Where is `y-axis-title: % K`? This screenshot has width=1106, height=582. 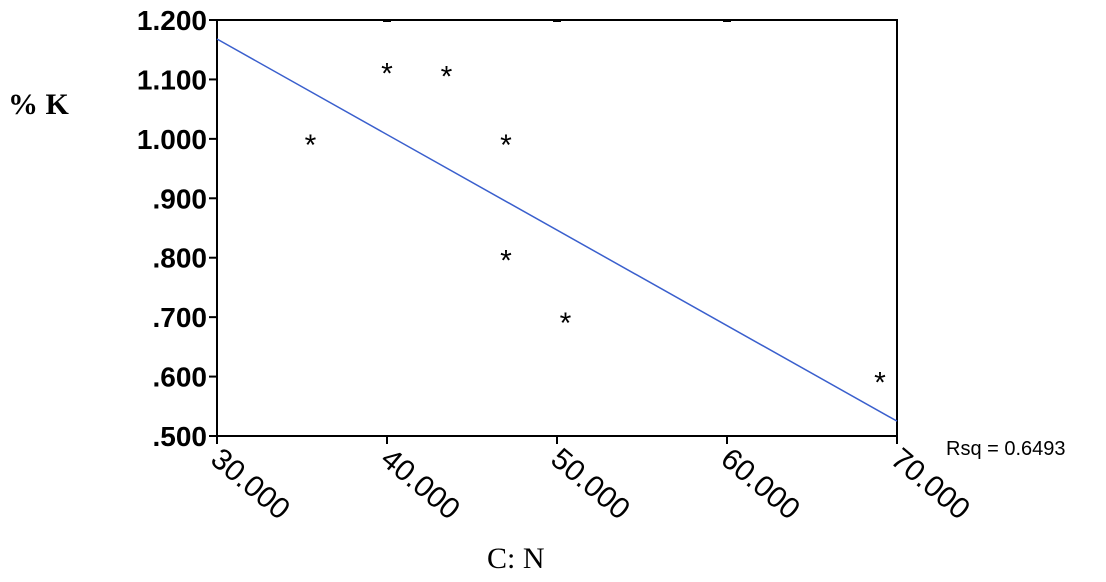 y-axis-title: % K is located at coordinates (39, 104).